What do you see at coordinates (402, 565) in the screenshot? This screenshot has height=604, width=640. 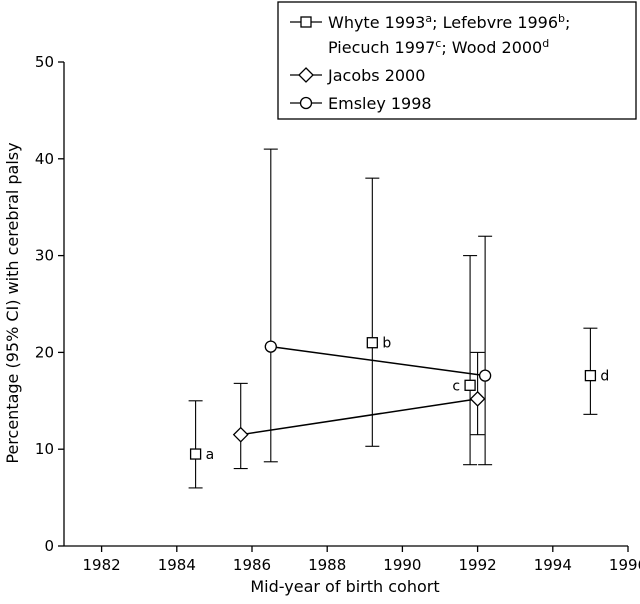 I see `x-tick-label: 1990` at bounding box center [402, 565].